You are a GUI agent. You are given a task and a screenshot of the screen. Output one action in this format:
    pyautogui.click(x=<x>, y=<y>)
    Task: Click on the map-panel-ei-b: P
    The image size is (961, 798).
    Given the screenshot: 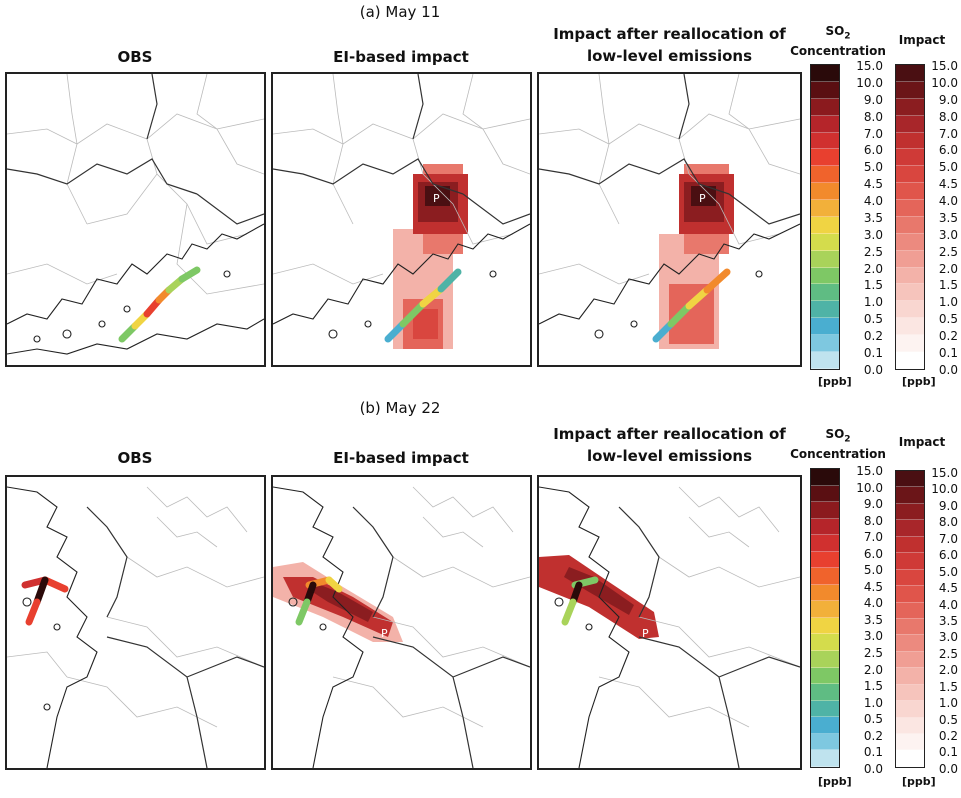 What is the action you would take?
    pyautogui.click(x=401, y=622)
    